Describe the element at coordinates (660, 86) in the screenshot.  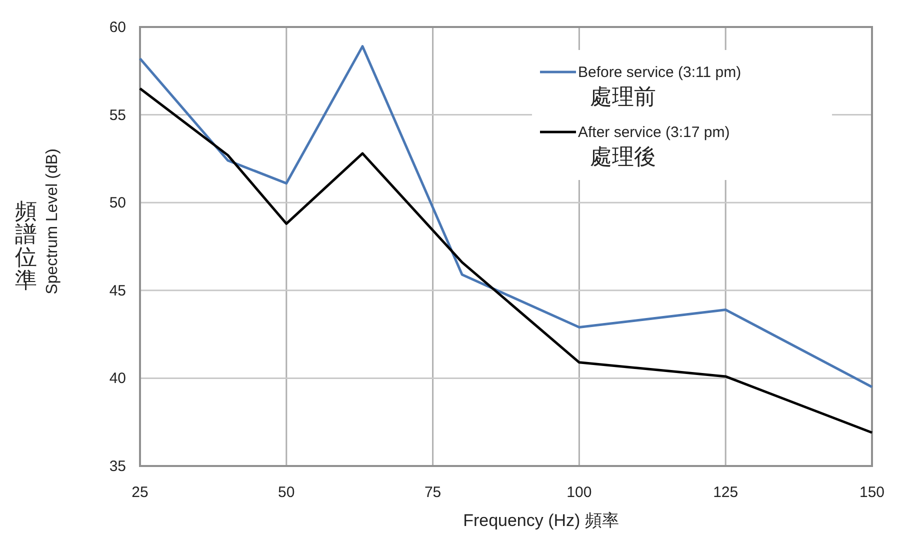
I see `legend-label: Before service (3:11 pm) 處理前` at that location.